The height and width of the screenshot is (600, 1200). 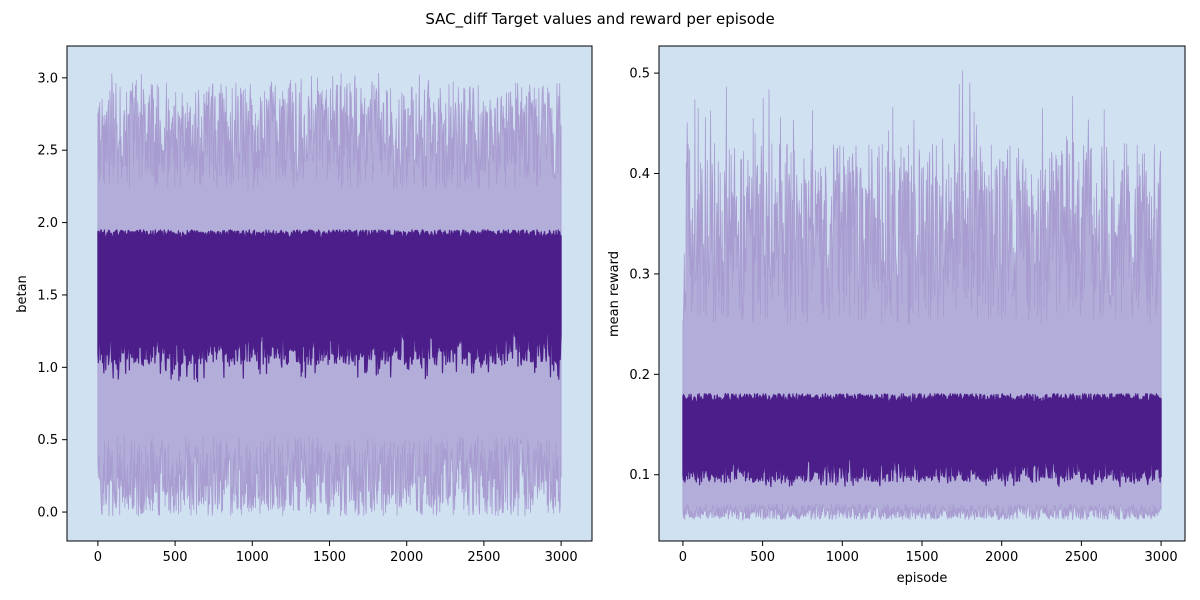 What do you see at coordinates (406, 557) in the screenshot?
I see `betan-x-tick-label: 2000` at bounding box center [406, 557].